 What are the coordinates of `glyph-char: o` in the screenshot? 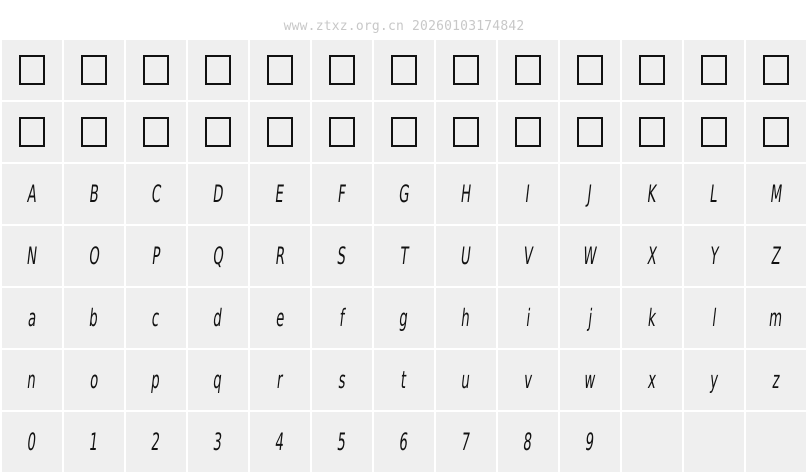 It's located at (94, 380).